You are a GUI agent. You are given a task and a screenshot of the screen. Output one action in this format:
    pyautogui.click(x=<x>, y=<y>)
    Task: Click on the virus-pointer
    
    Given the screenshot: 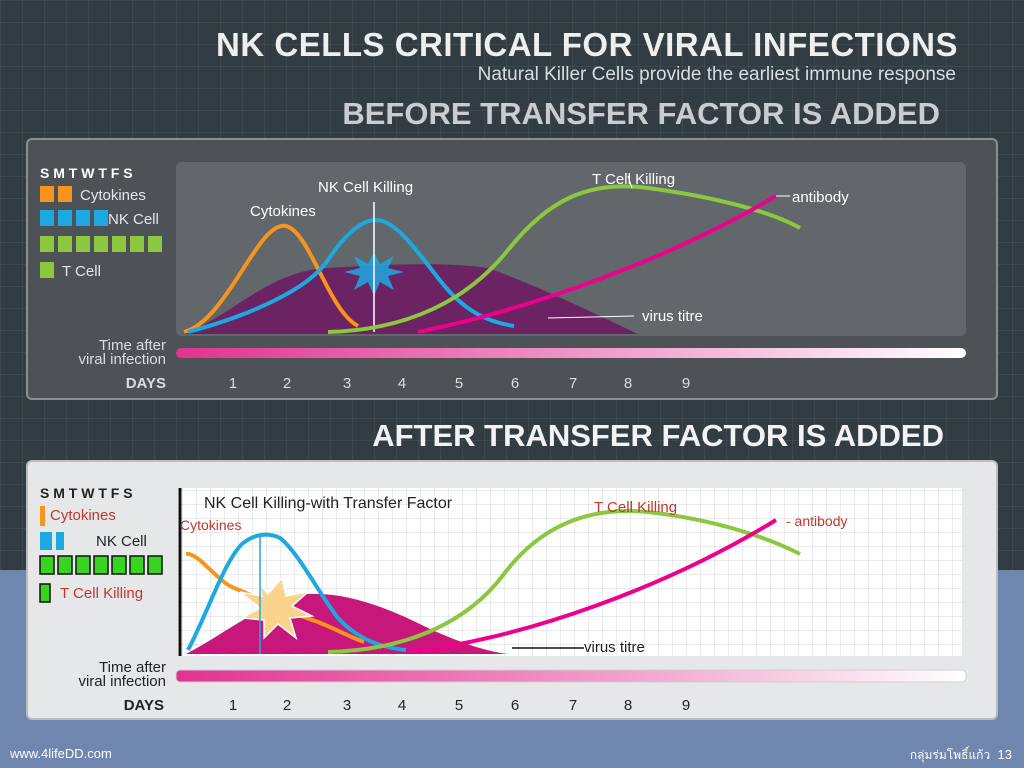 What is the action you would take?
    pyautogui.click(x=591, y=317)
    